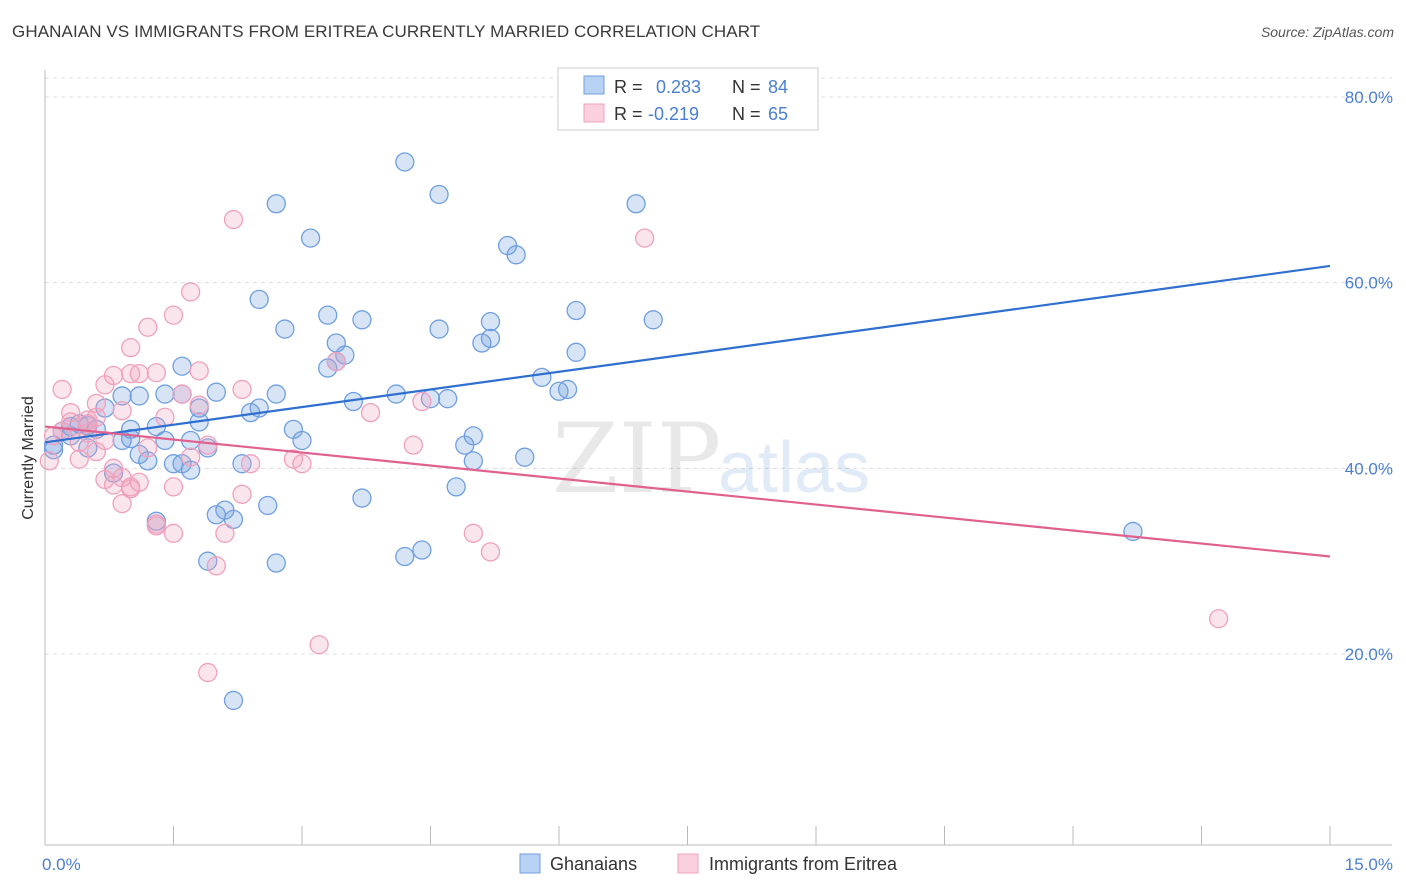 This screenshot has width=1406, height=892. What do you see at coordinates (708, 863) in the screenshot?
I see `series-legend: Ghanaians Immigrants from Eritrea` at bounding box center [708, 863].